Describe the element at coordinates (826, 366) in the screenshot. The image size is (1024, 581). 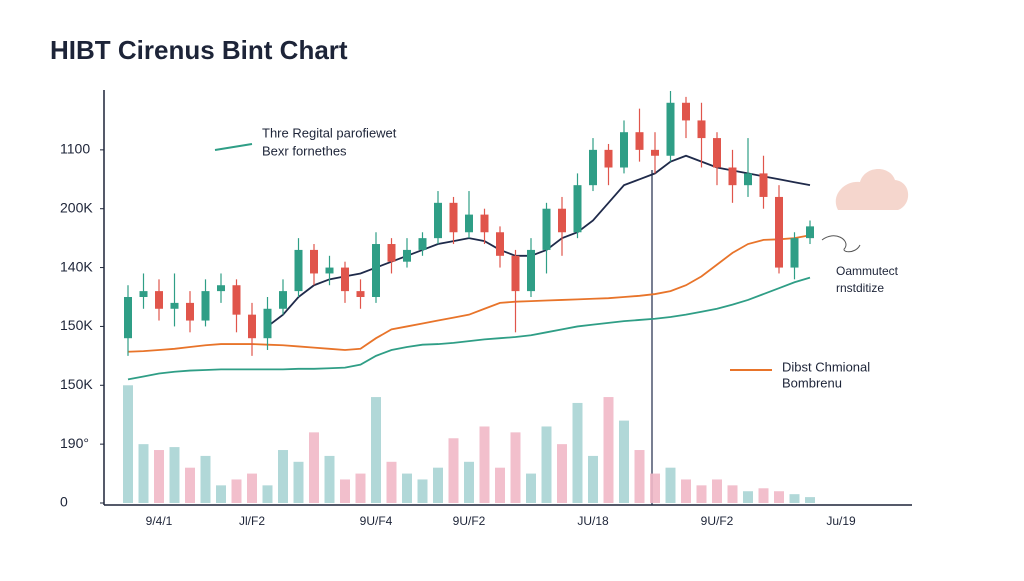
I see `legend-label: Dibst Chmional` at that location.